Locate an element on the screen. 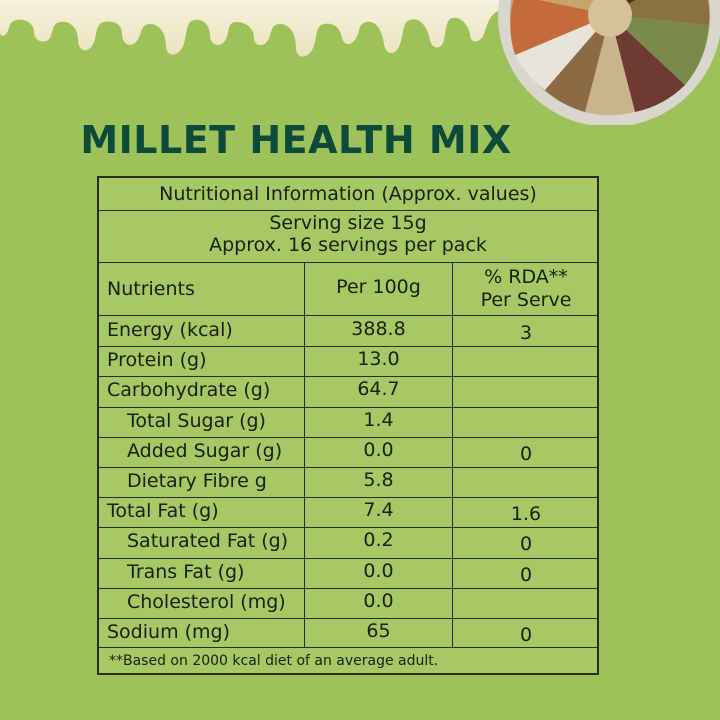  nutrient-name: Protein (g) is located at coordinates (157, 360).